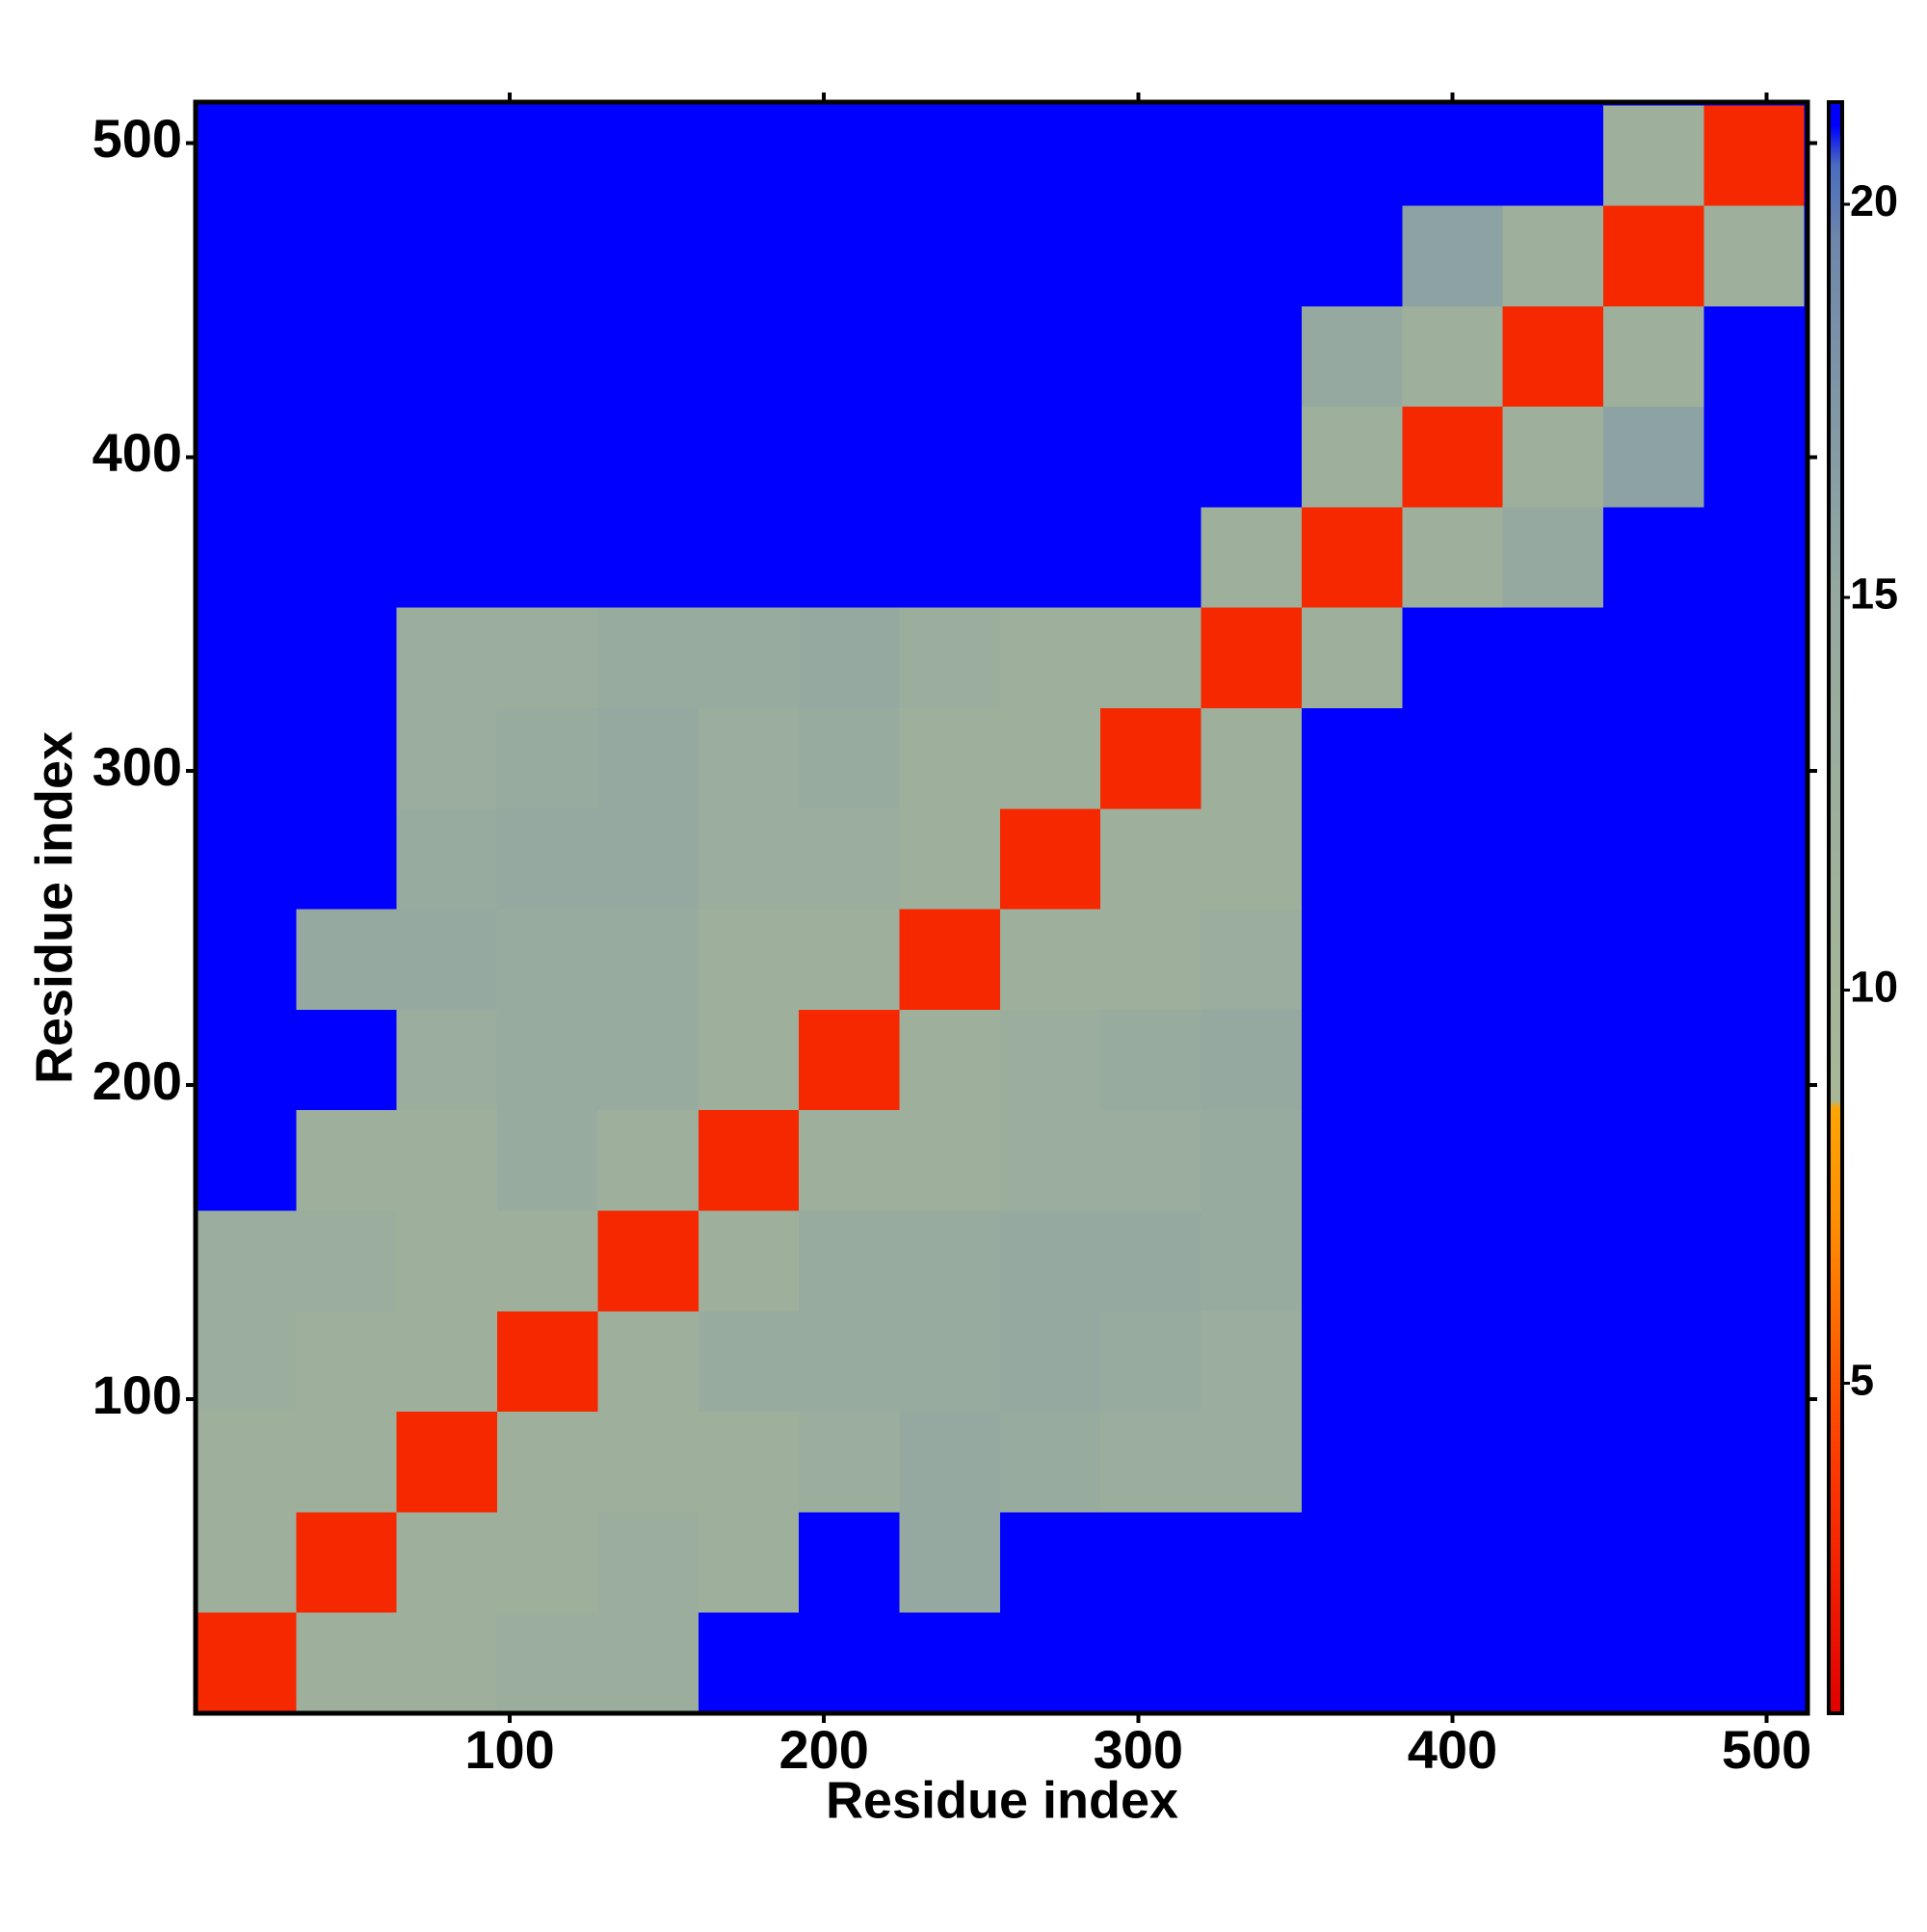 The image size is (1927, 1932). Describe the element at coordinates (1874, 200) in the screenshot. I see `colorbar-tick-label: 20` at that location.